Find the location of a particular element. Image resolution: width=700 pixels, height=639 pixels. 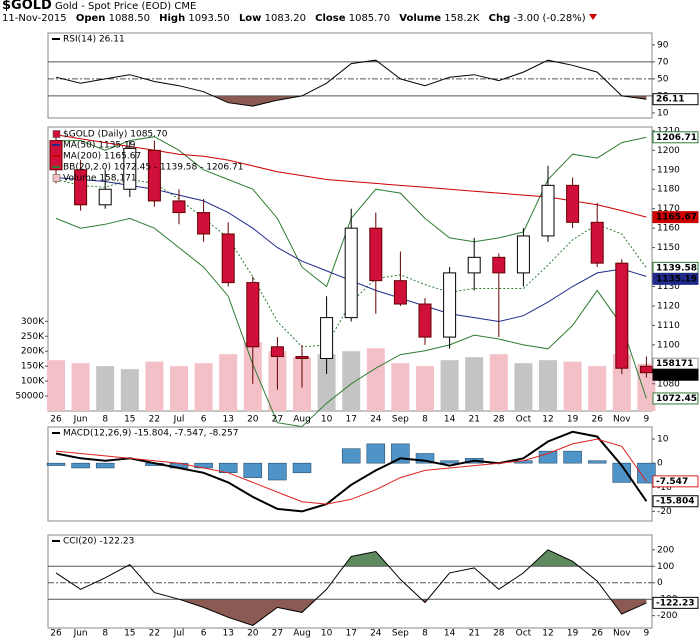

x-tick-label: Oct is located at coordinates (524, 634).